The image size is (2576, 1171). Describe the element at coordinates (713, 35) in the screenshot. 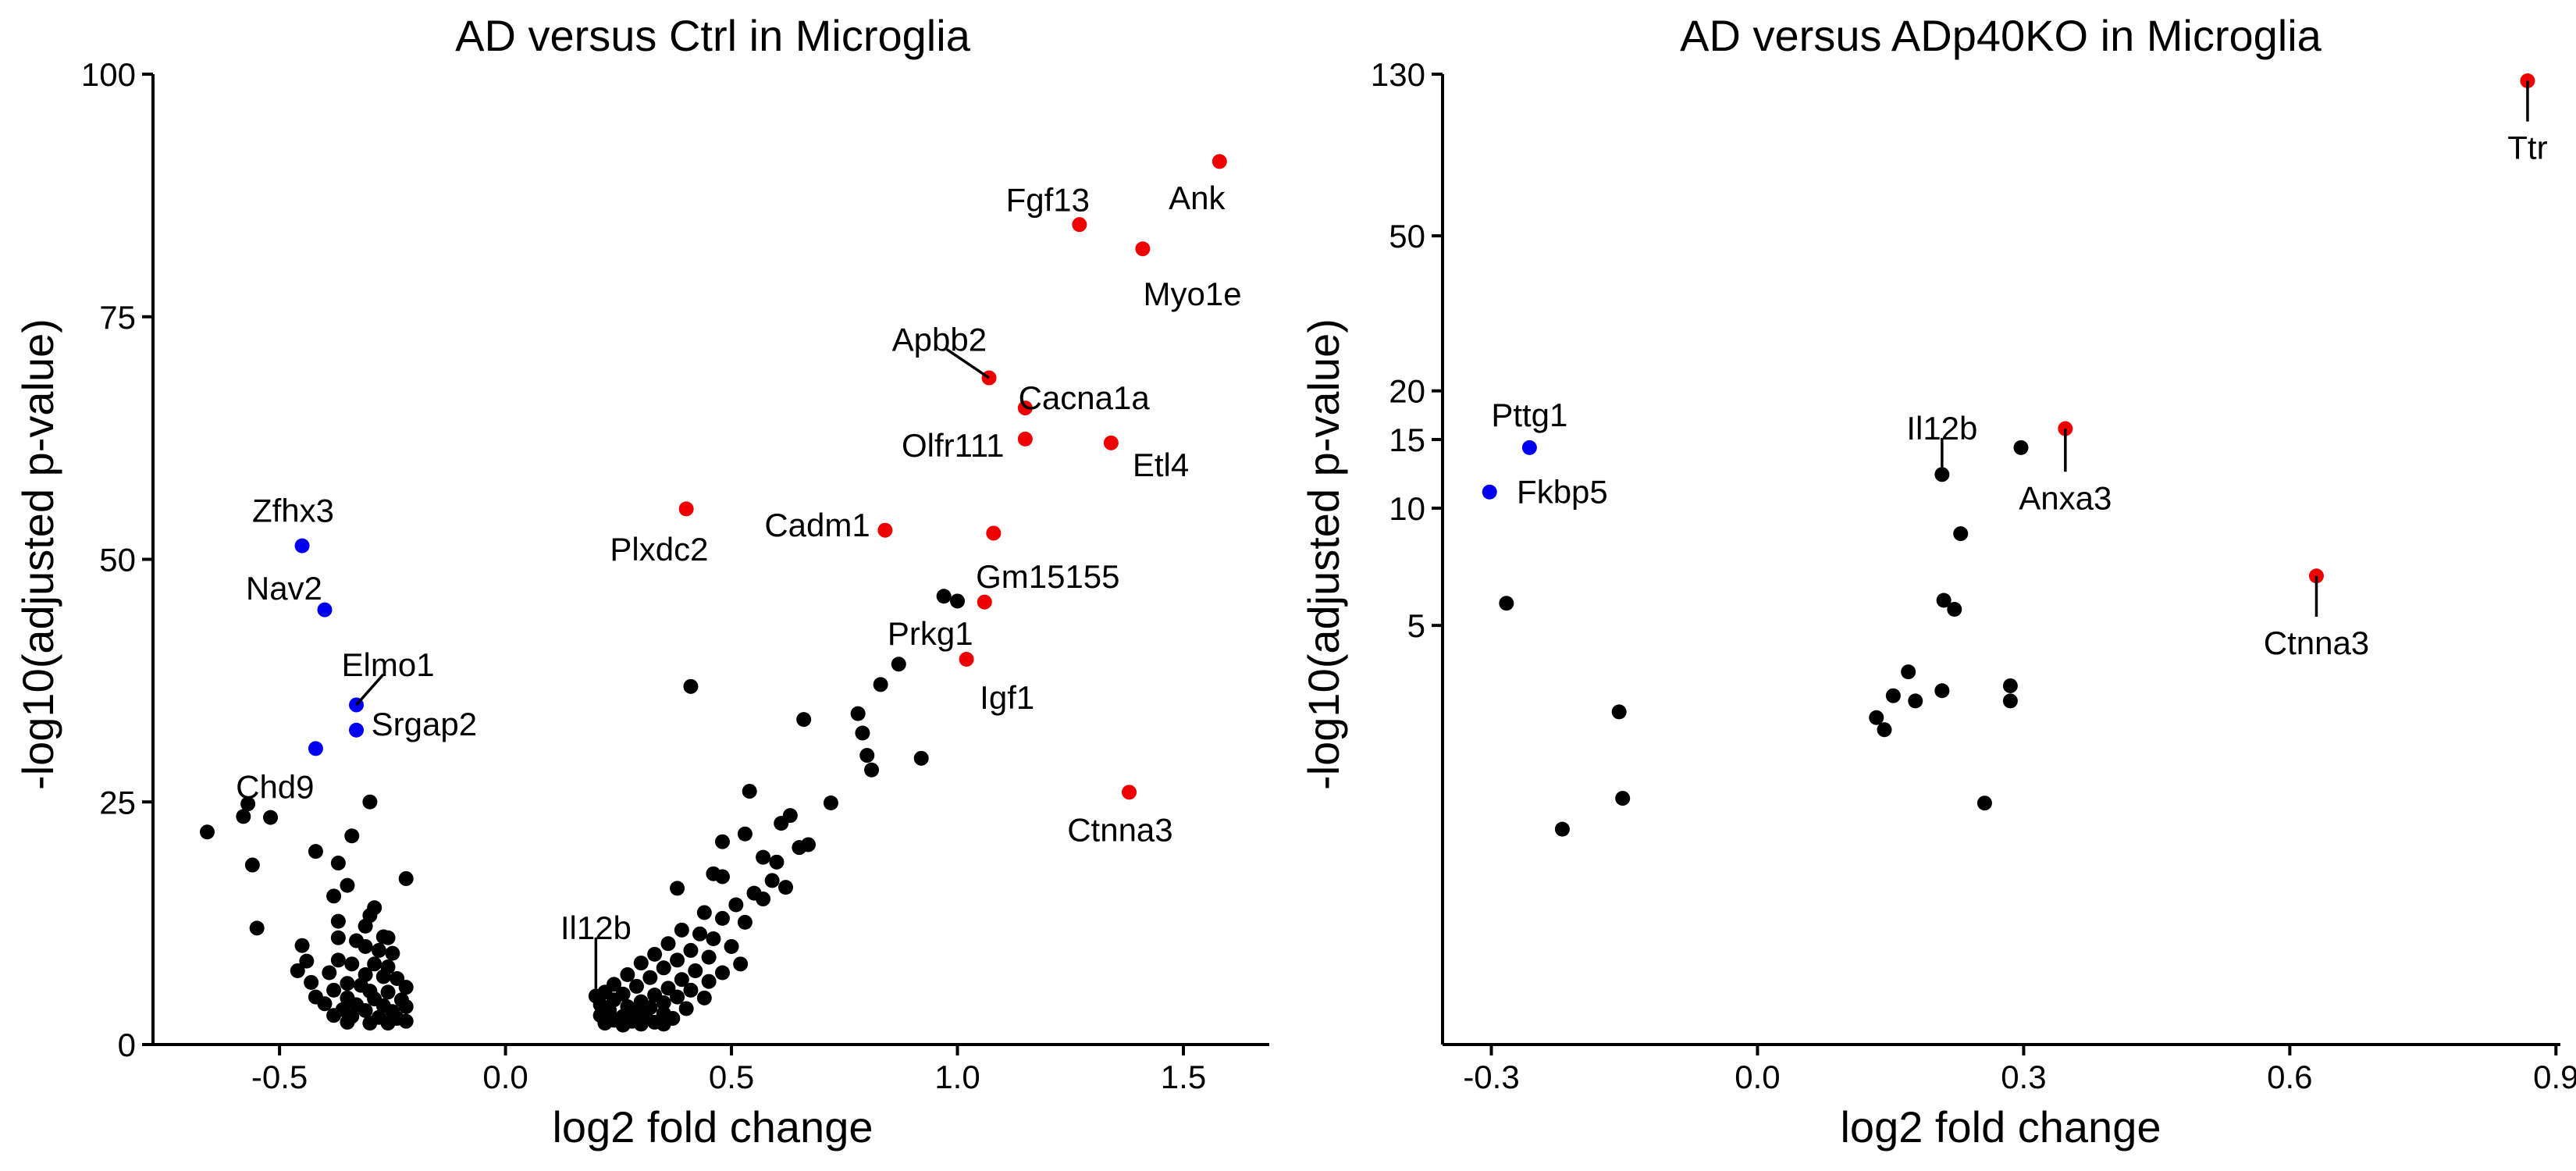

I see `chart-title: AD versus Ctrl in Microglia` at that location.